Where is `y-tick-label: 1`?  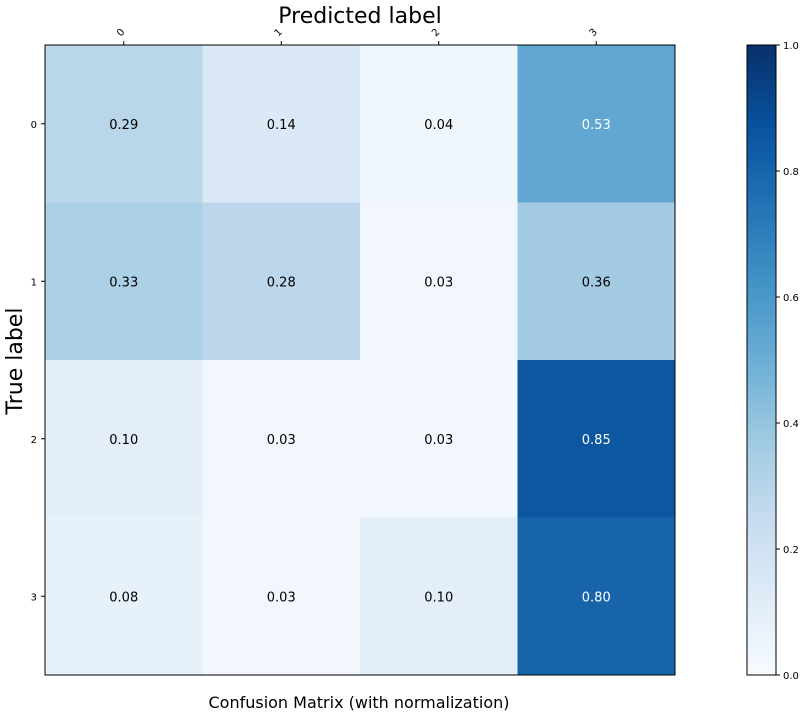 y-tick-label: 1 is located at coordinates (34, 282).